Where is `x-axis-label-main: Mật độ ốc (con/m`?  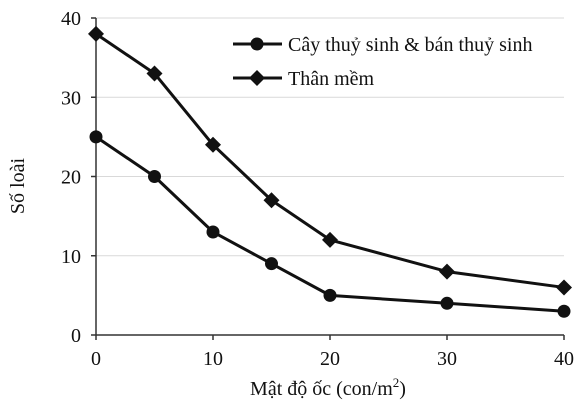 x-axis-label-main: Mật độ ốc (con/m is located at coordinates (321, 389).